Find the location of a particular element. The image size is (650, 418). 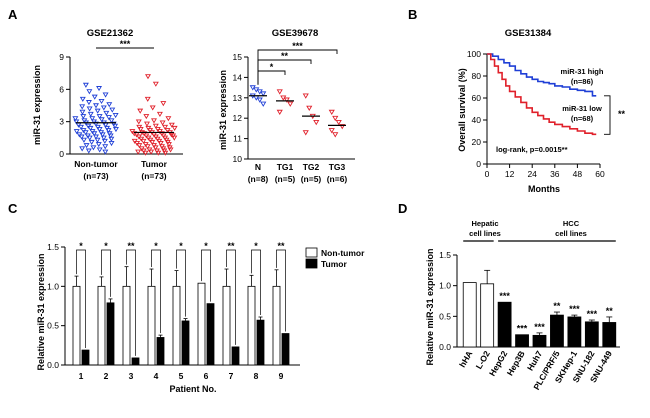

chart-d-xtick-label-0: hHA is located at coordinates (465, 359).